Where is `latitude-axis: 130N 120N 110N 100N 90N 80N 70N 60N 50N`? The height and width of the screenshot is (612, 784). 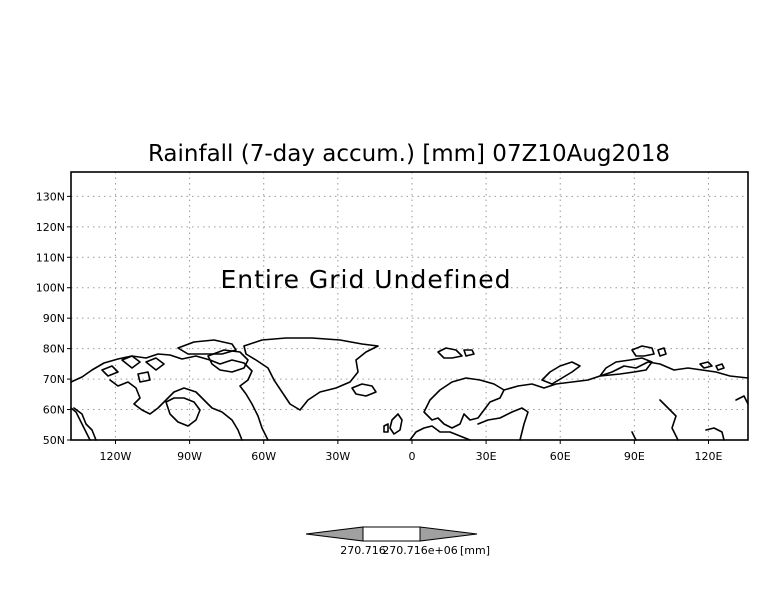
latitude-axis: 130N 120N 110N 100N 90N 80N 70N 60N 50N is located at coordinates (53, 318).